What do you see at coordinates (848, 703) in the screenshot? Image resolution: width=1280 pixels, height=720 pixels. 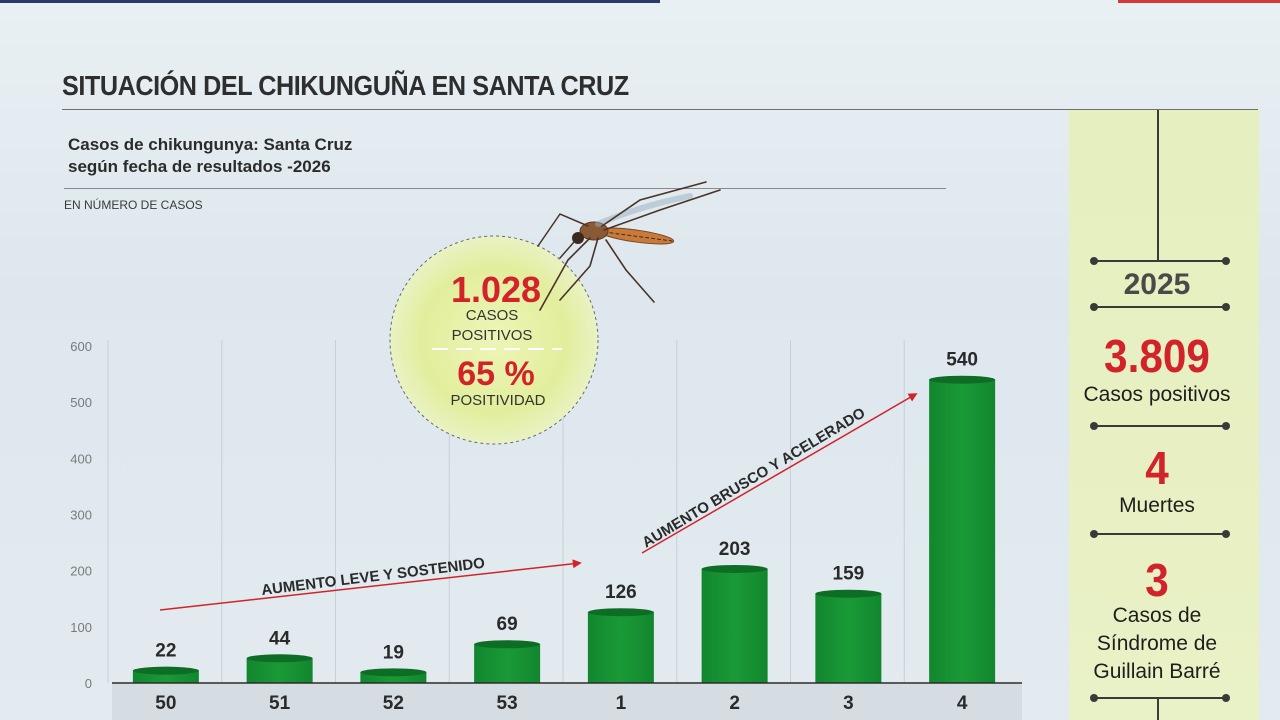 I see `x-tick-label: 3` at bounding box center [848, 703].